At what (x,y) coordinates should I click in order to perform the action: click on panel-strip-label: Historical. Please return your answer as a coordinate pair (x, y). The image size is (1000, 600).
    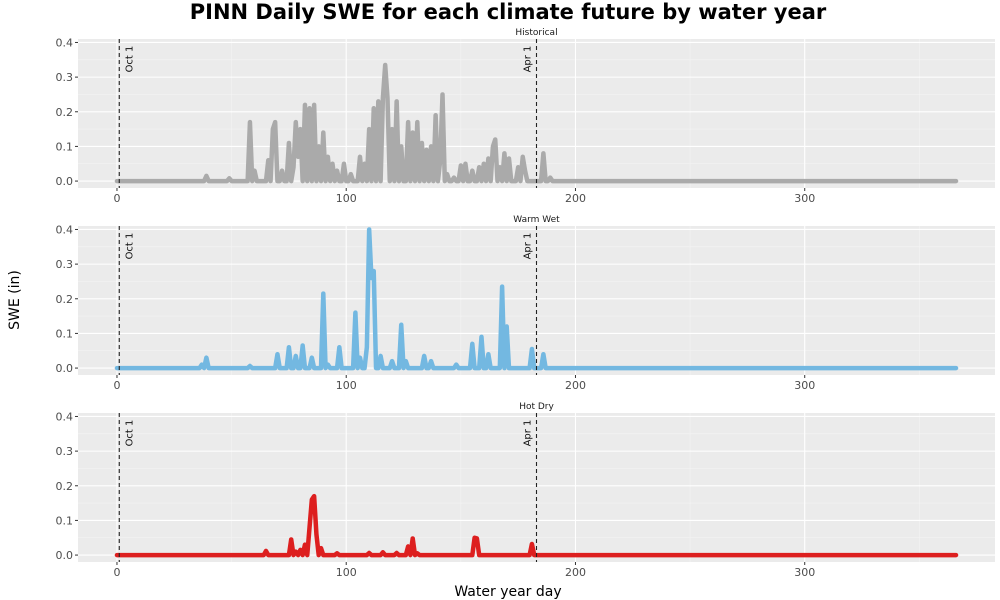
    Looking at the image, I should click on (536, 33).